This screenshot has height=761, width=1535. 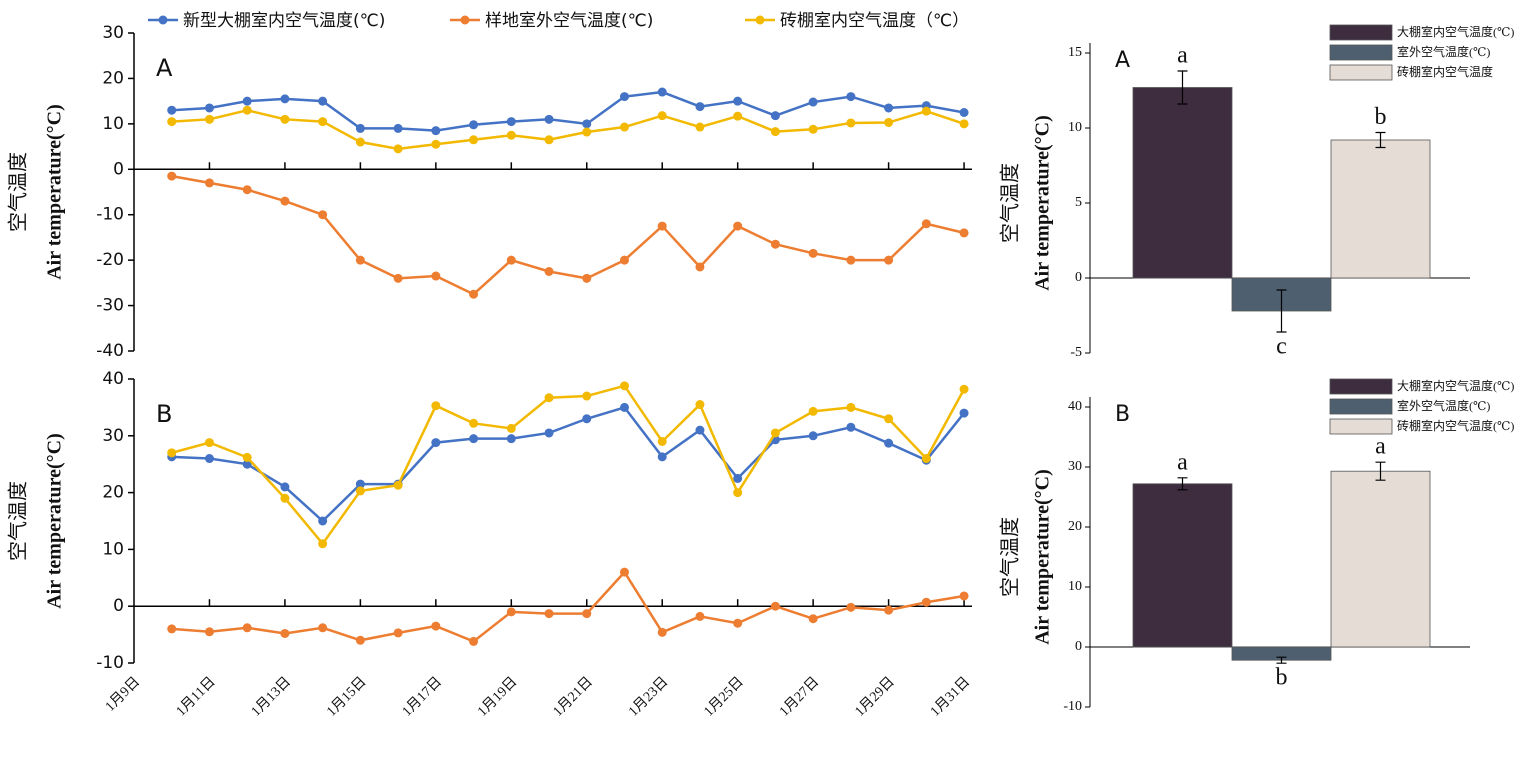 What do you see at coordinates (110, 306) in the screenshot?
I see `y-tick-label: -30` at bounding box center [110, 306].